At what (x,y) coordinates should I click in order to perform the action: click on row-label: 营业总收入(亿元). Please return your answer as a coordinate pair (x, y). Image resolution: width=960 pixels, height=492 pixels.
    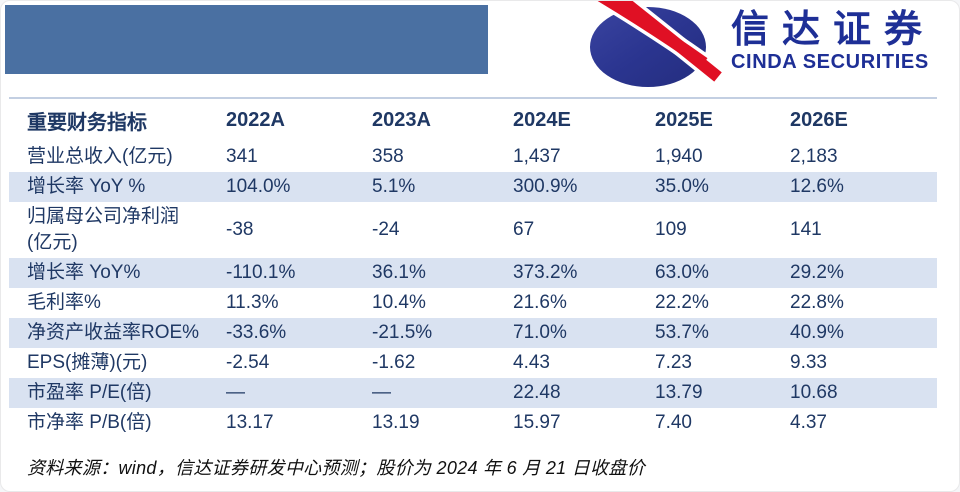
    Looking at the image, I should click on (100, 156).